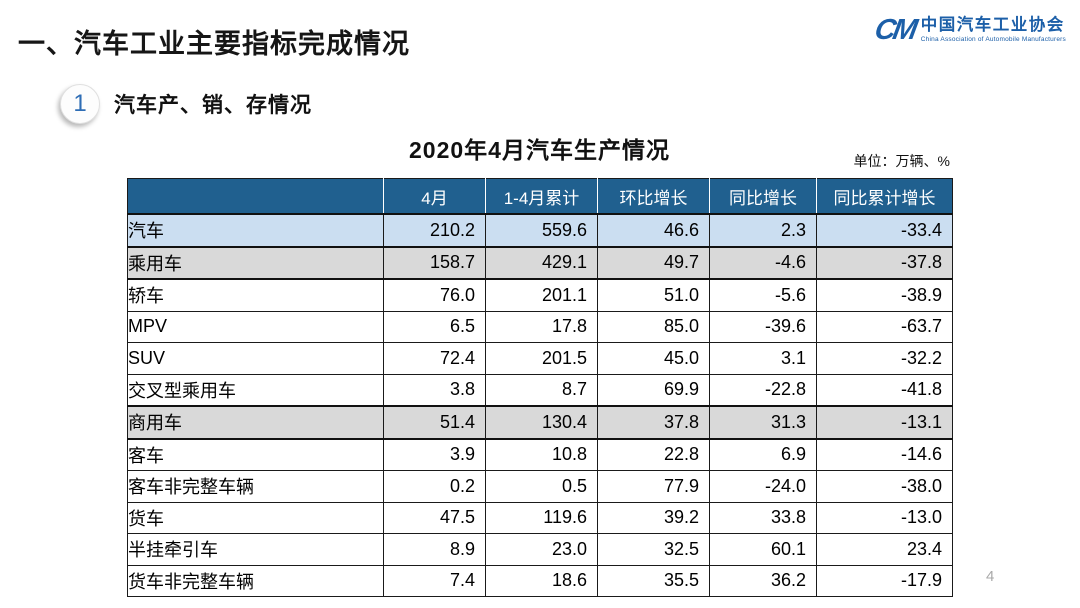 The image size is (1080, 608). Describe the element at coordinates (653, 486) in the screenshot. I see `cell-value: 77.9` at that location.